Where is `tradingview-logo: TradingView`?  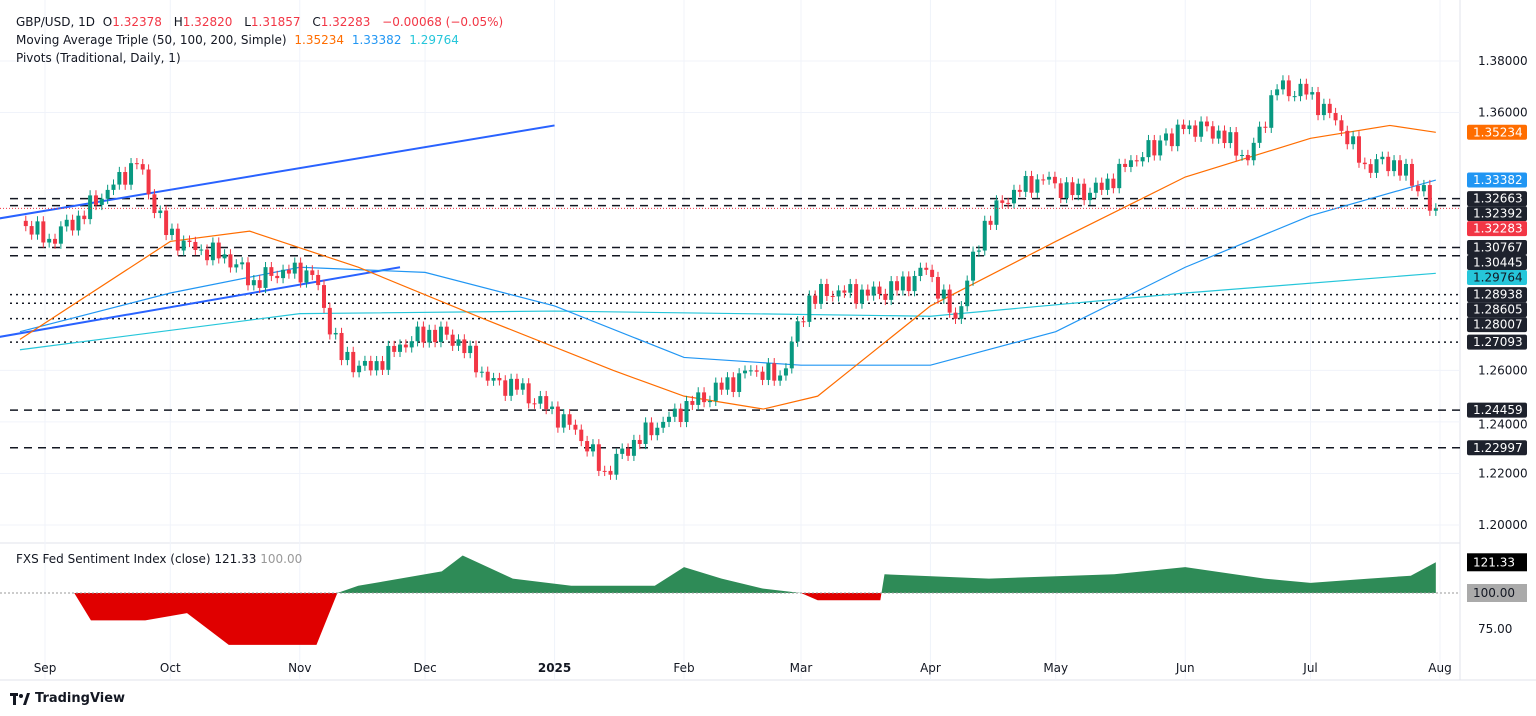
tradingview-logo: TradingView is located at coordinates (67, 698).